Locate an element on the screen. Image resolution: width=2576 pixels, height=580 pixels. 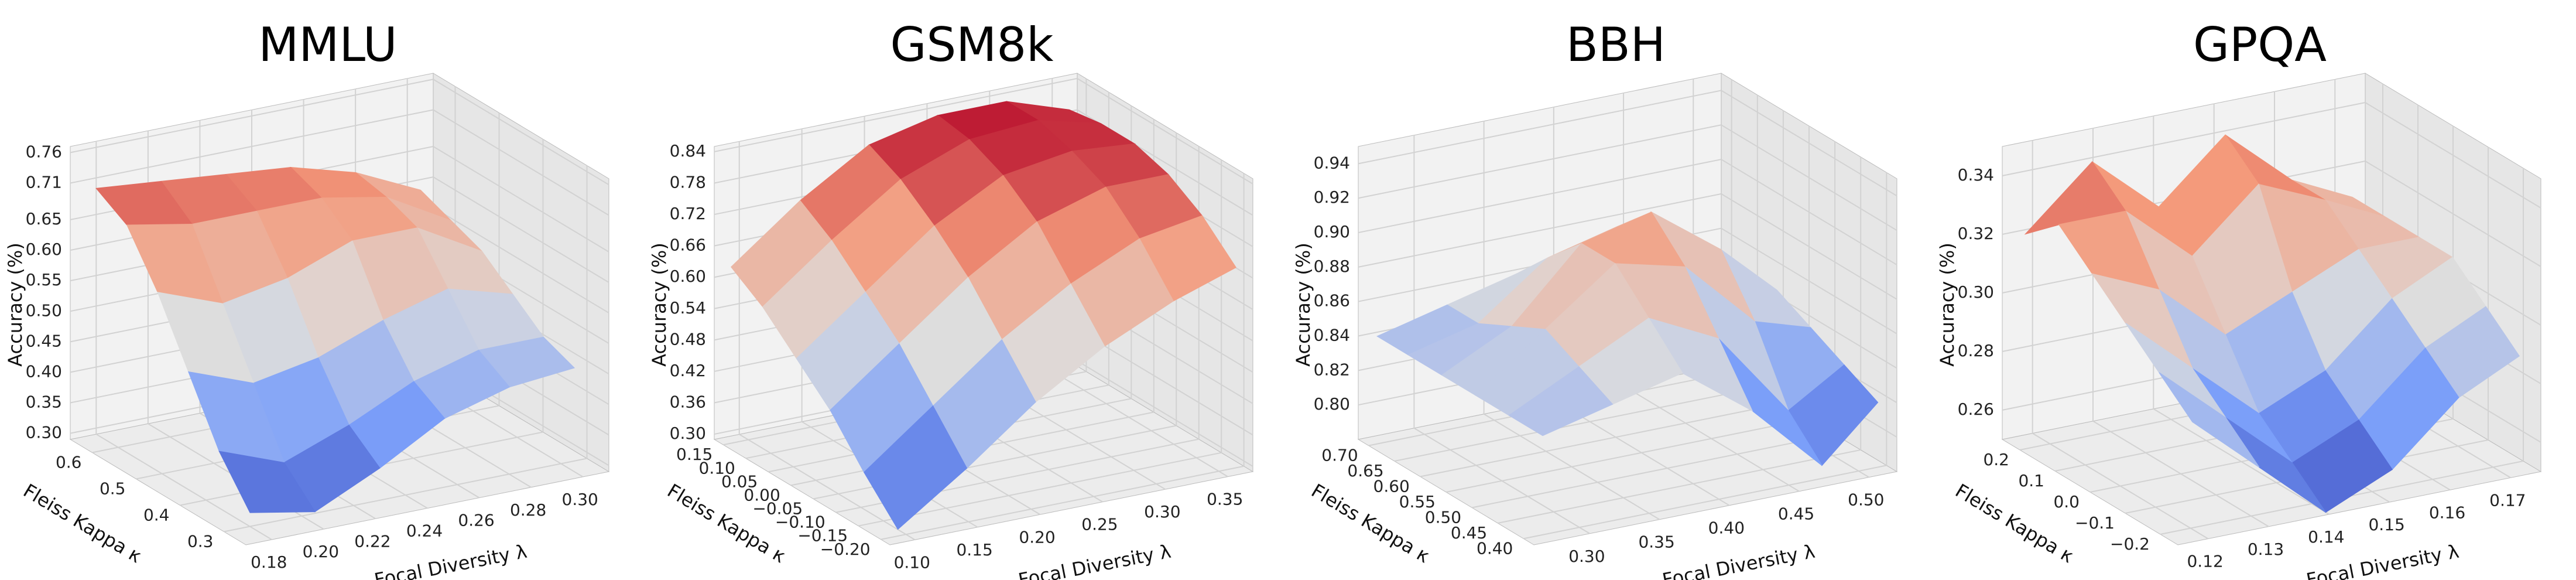
x-tick-label: 0.17 is located at coordinates (2507, 500).